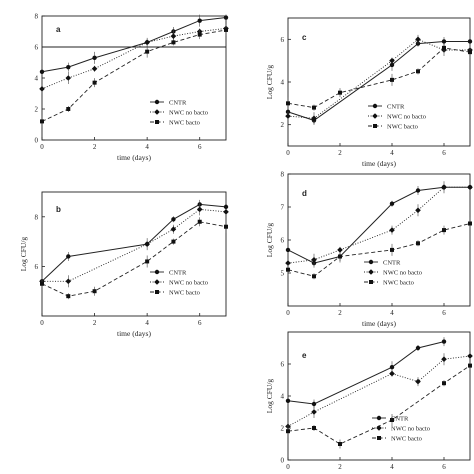 The height and width of the screenshot is (474, 474). What do you see at coordinates (58, 209) in the screenshot?
I see `panel-label: b` at bounding box center [58, 209].